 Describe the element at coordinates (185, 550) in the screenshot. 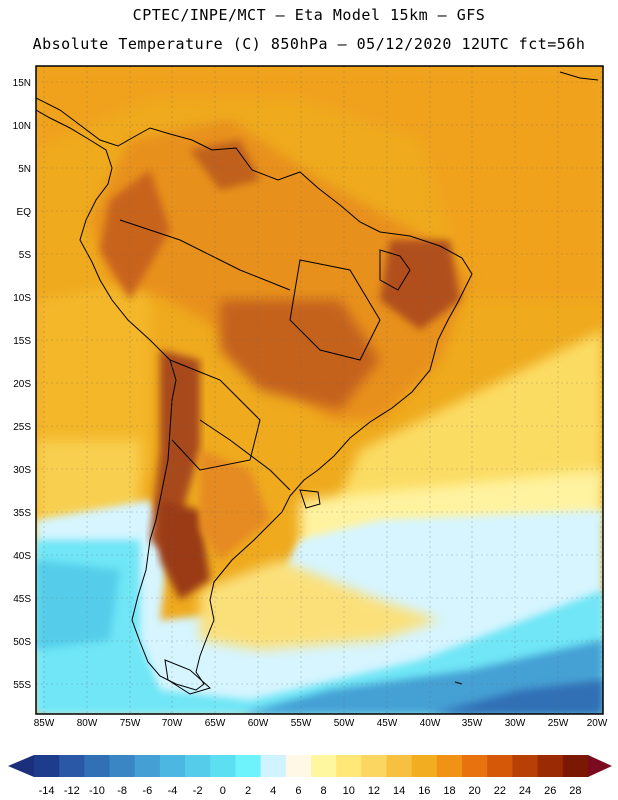

I see `field-hot-argentina` at that location.